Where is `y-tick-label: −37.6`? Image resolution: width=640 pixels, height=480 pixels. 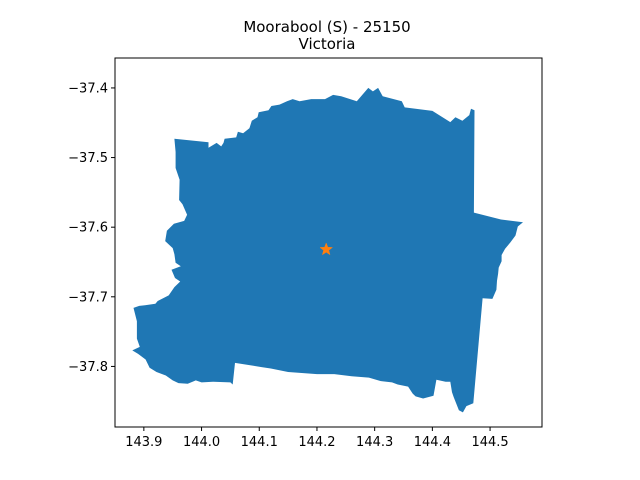 y-tick-label: −37.6 is located at coordinates (88, 228).